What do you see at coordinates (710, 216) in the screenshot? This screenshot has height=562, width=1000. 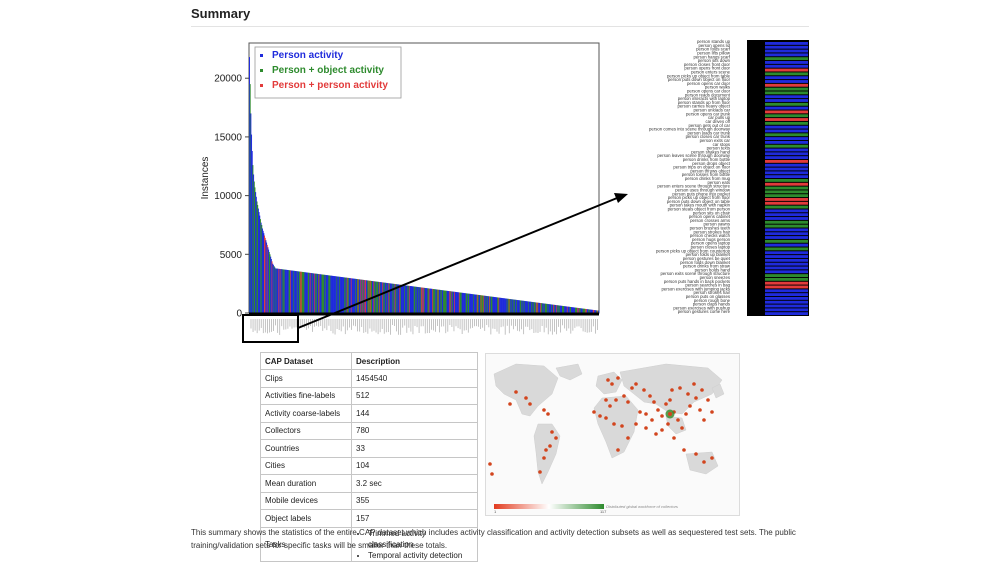 I see `activity-label: person opens cabinet` at bounding box center [710, 216].